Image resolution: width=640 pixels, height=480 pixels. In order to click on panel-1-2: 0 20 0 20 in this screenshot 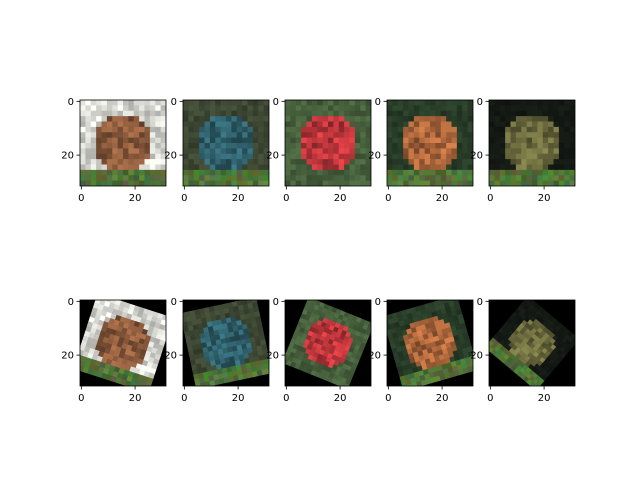, I will do `click(319, 350)`.